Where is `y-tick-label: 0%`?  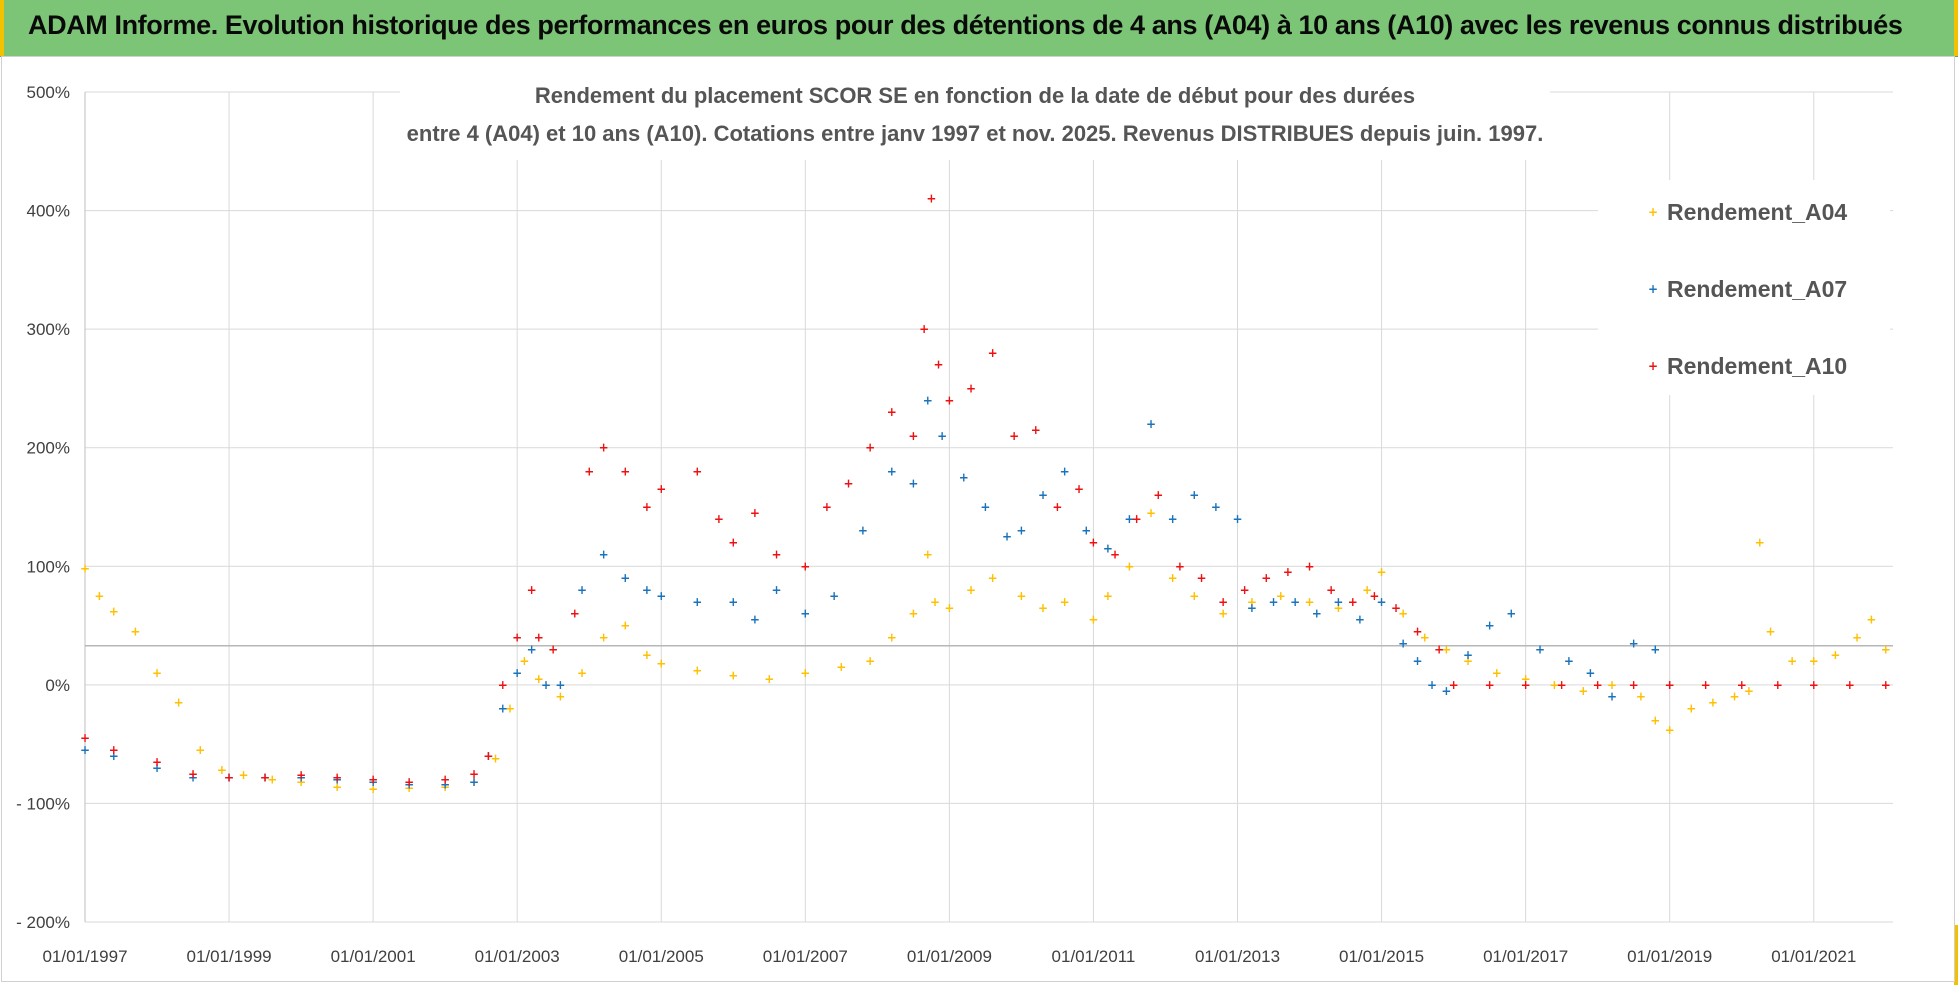 y-tick-label: 0% is located at coordinates (57, 685).